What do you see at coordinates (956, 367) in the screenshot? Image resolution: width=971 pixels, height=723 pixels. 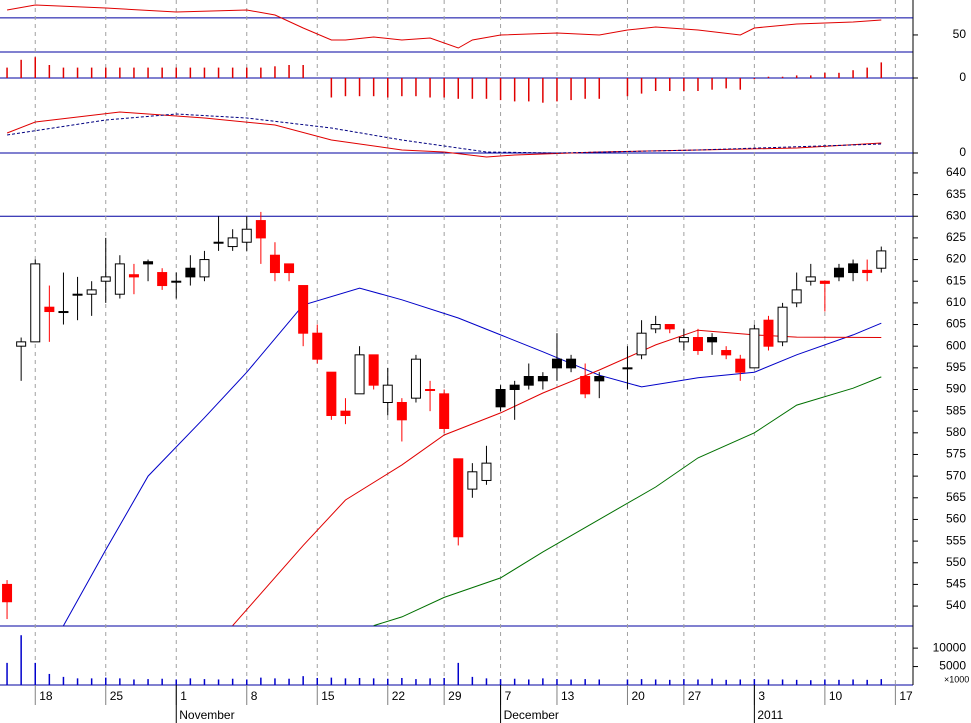 I see `y-tick-label: 595` at bounding box center [956, 367].